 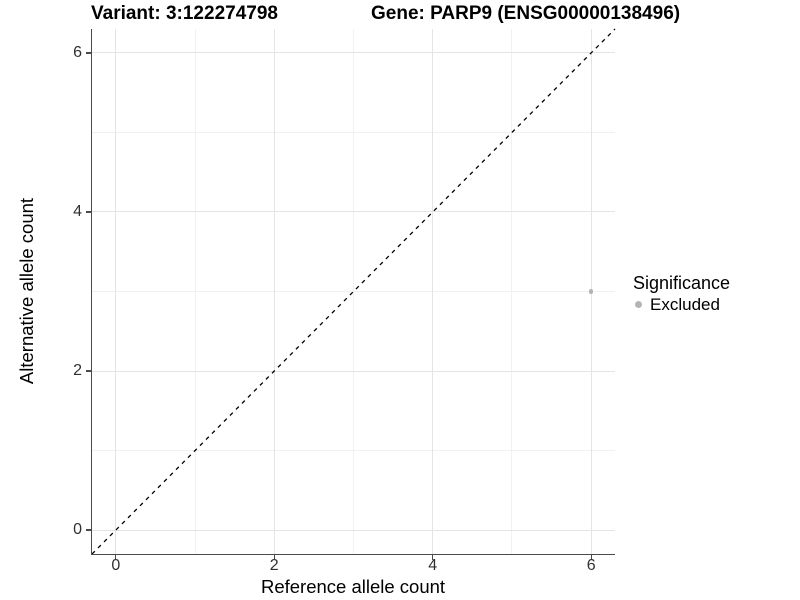 What do you see at coordinates (77, 371) in the screenshot?
I see `y-tick-label: 2` at bounding box center [77, 371].